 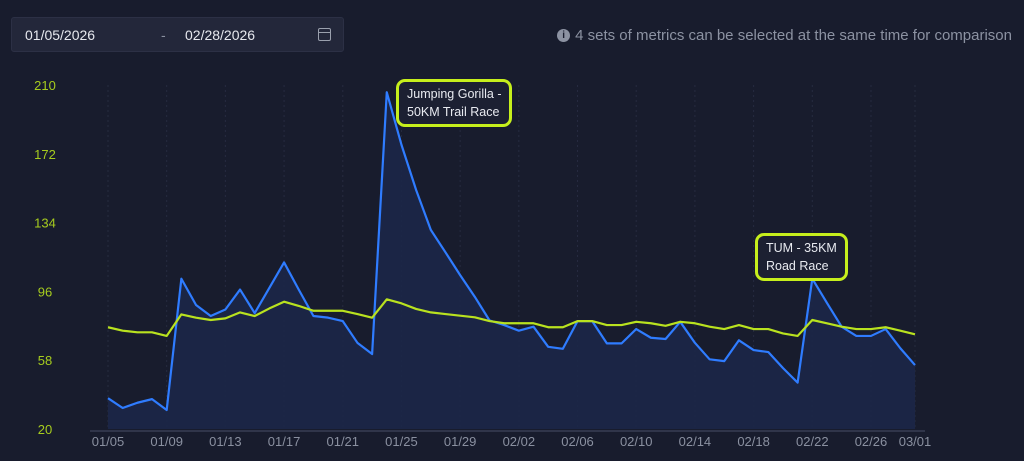 I want to click on y-tick-label: 20, so click(x=45, y=429).